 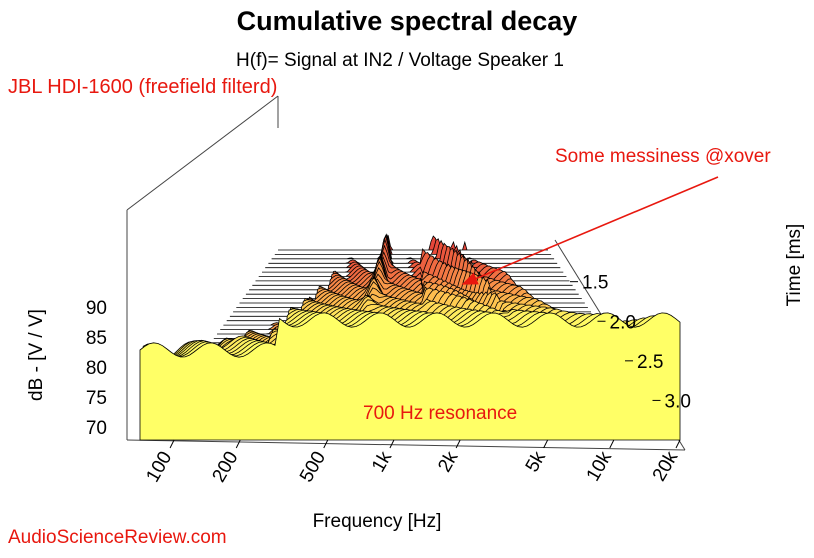 I want to click on y-tick-label: 80, so click(x=96, y=368).